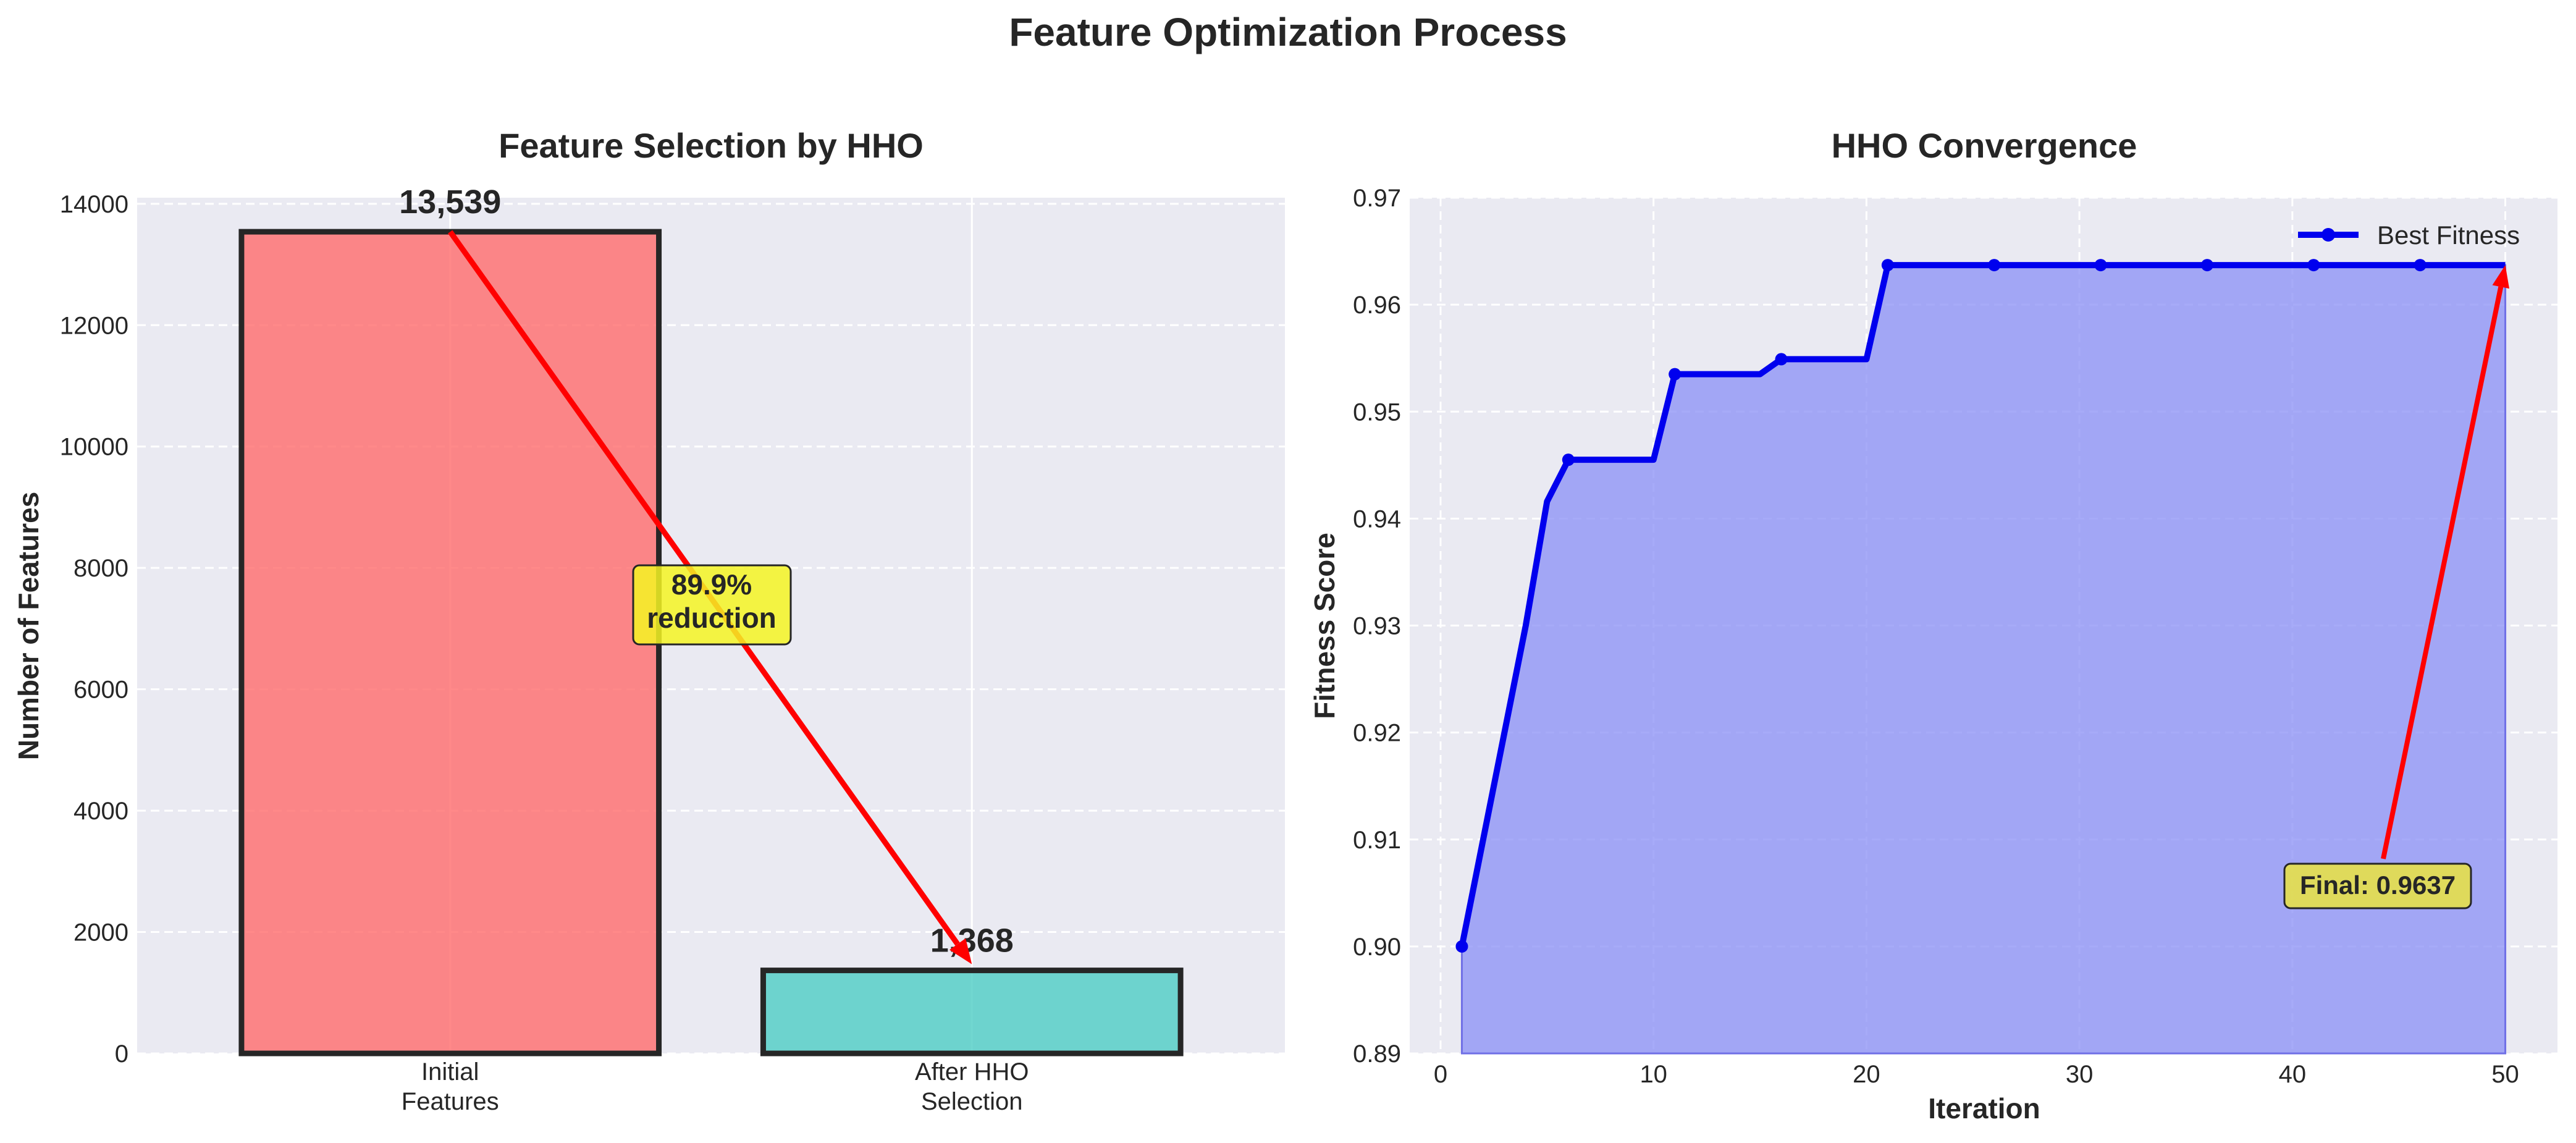  Describe the element at coordinates (2448, 235) in the screenshot. I see `legend-label: Best Fitness` at that location.